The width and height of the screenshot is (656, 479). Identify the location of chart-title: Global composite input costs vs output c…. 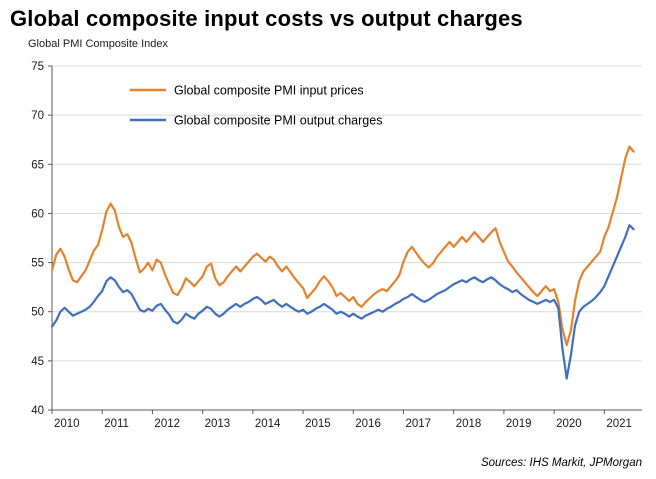
(266, 18).